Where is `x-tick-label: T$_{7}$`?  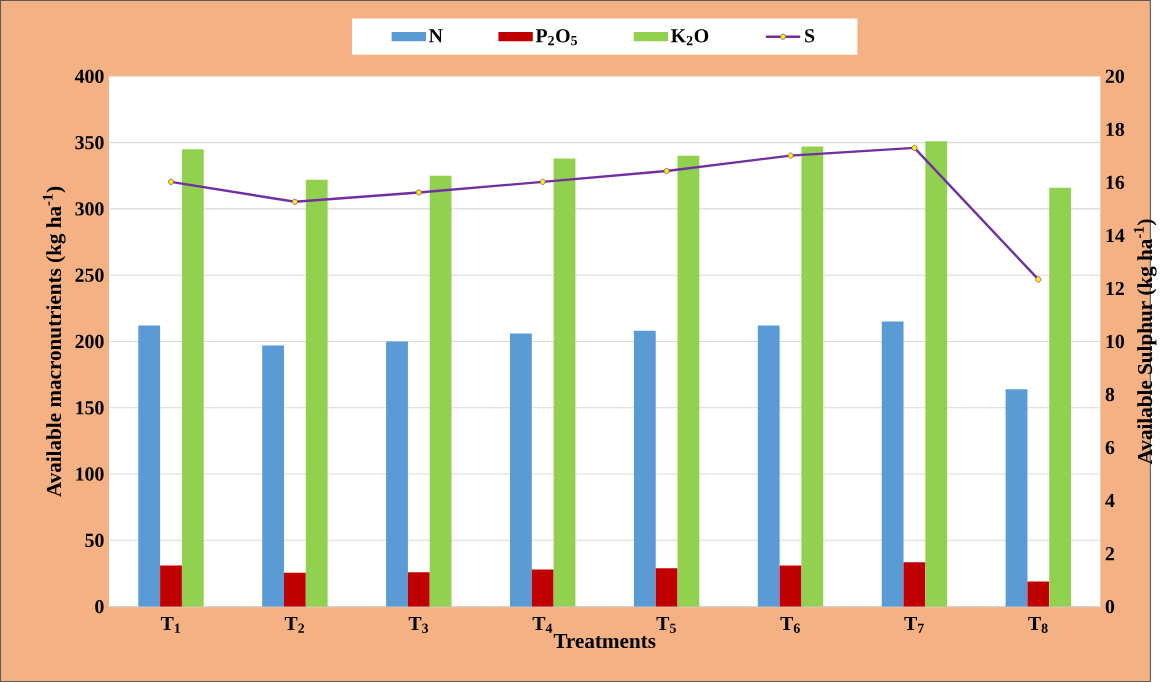 x-tick-label: T$_{7}$ is located at coordinates (914, 624).